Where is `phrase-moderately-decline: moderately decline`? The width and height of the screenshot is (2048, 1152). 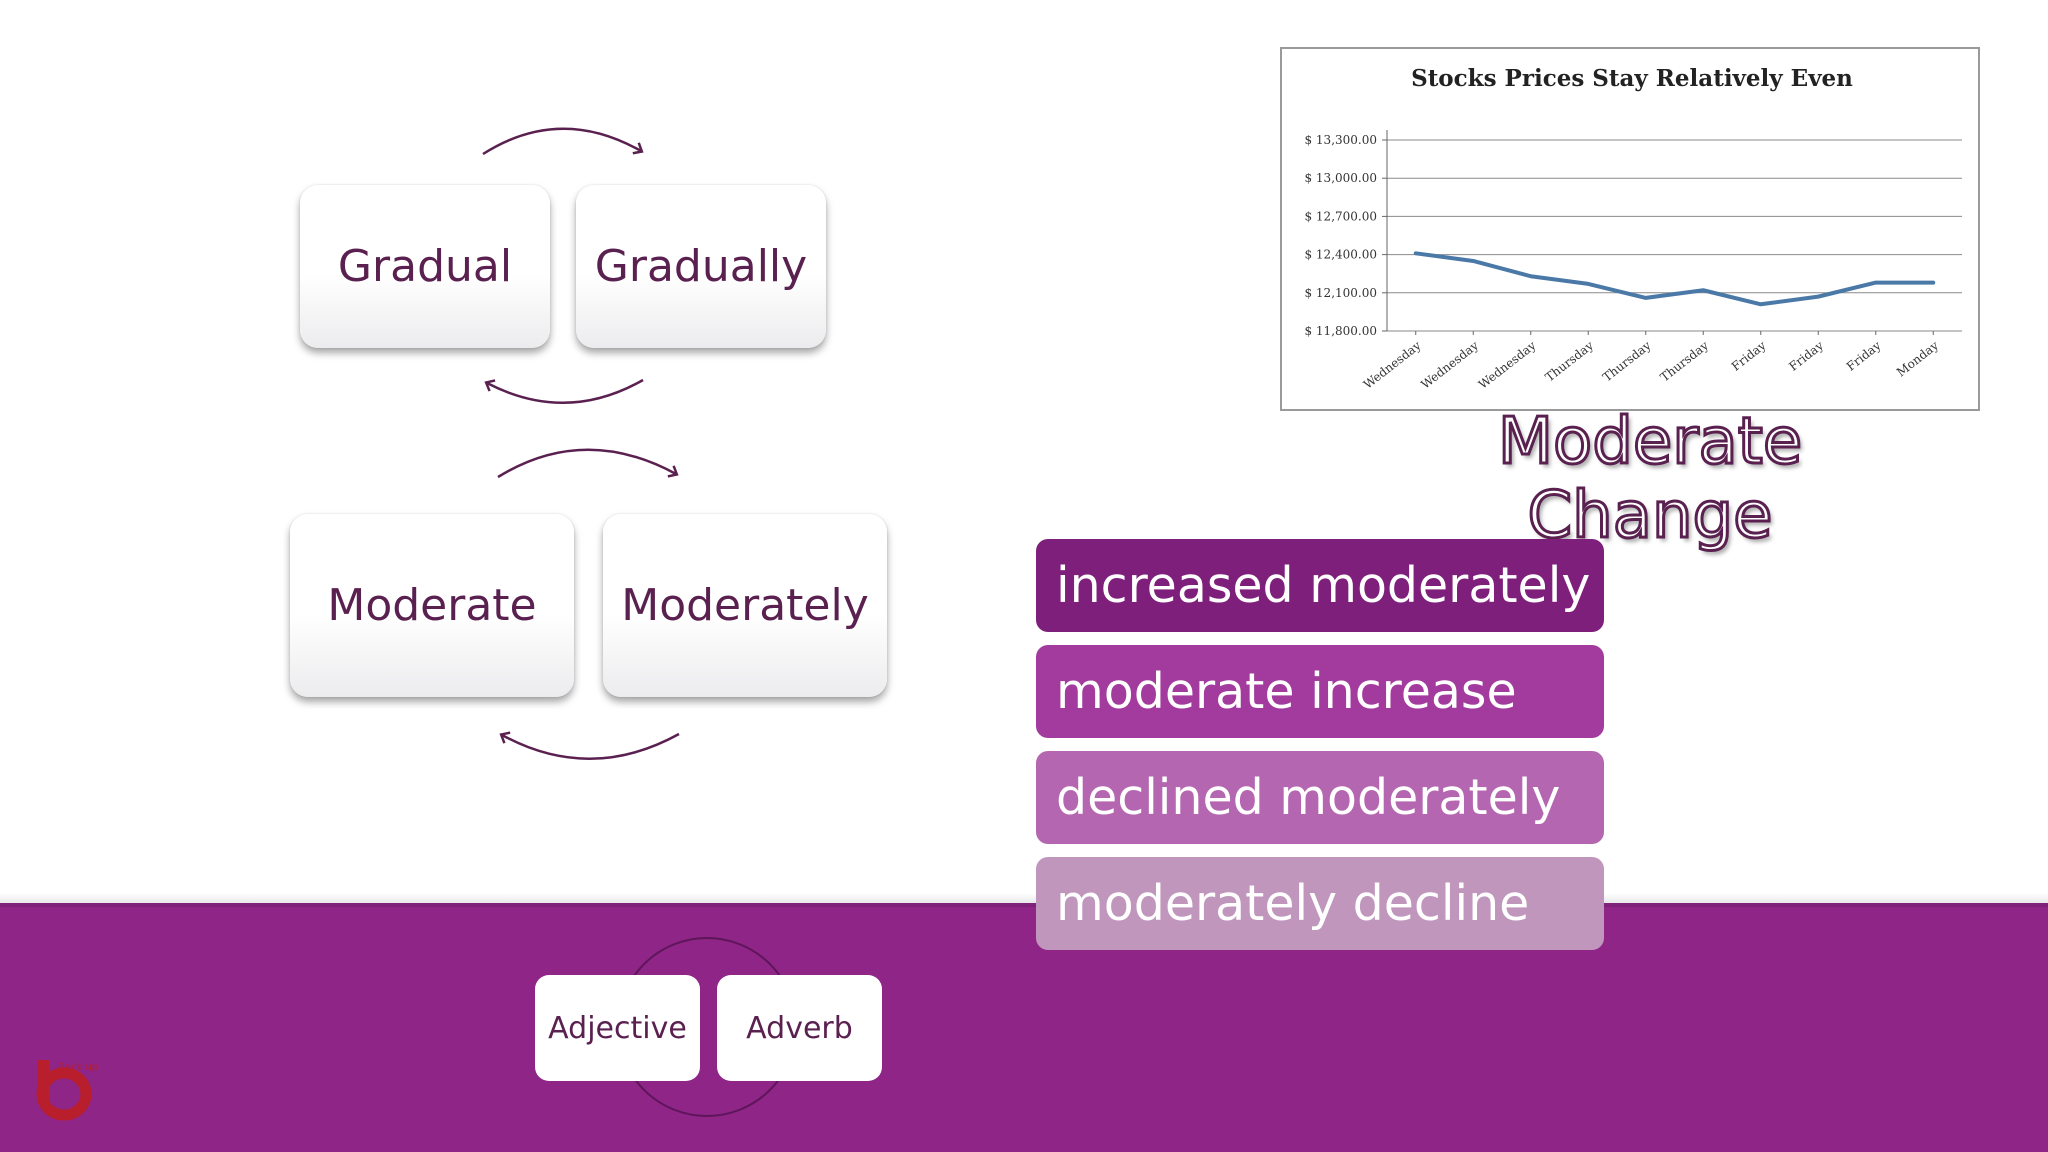
phrase-moderately-decline: moderately decline is located at coordinates (1320, 903).